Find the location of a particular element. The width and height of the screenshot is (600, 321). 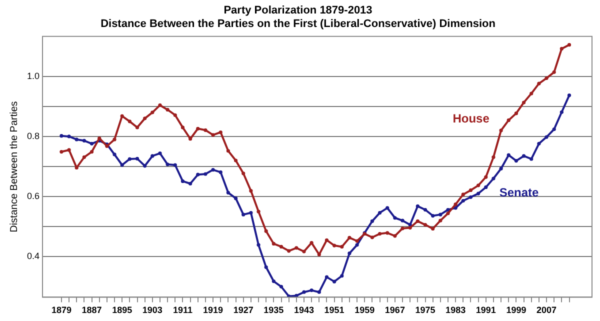

x-tick-label: 1903 is located at coordinates (152, 310).